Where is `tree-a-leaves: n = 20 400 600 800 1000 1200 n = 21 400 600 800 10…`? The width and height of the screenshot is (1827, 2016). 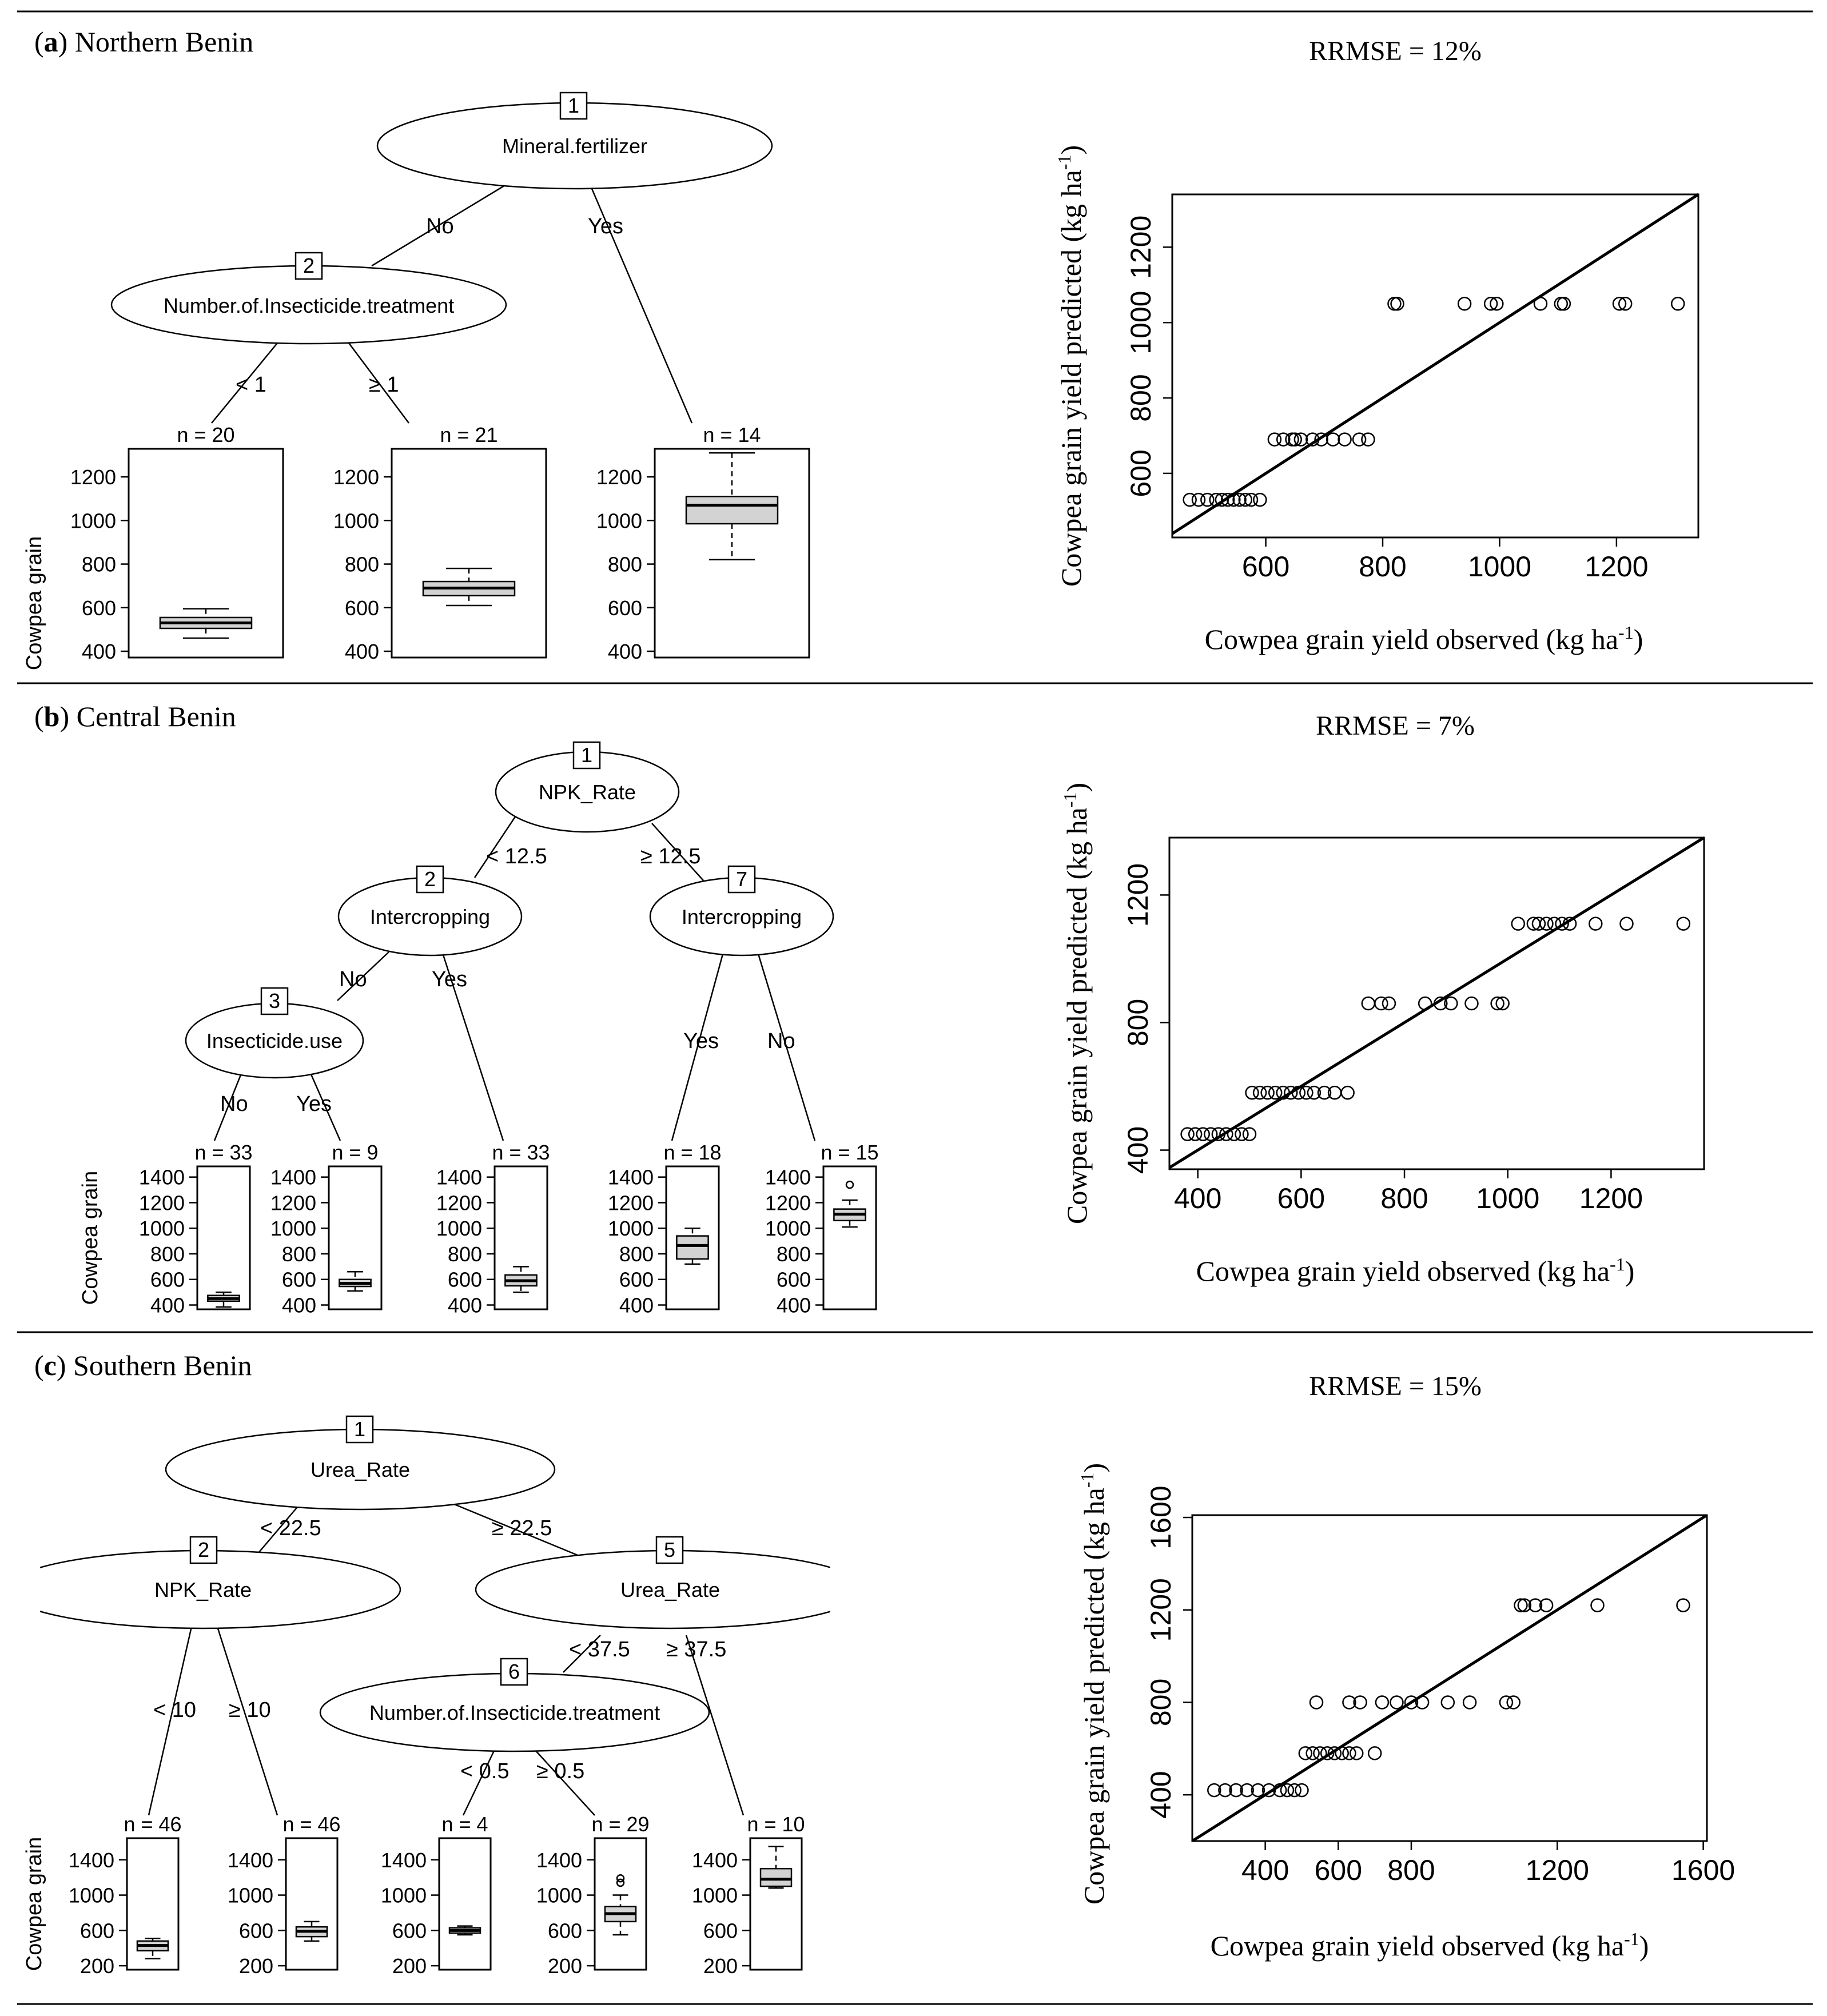 tree-a-leaves: n = 20 400 600 800 1000 1200 n = 21 400 600 800 10… is located at coordinates (440, 543).